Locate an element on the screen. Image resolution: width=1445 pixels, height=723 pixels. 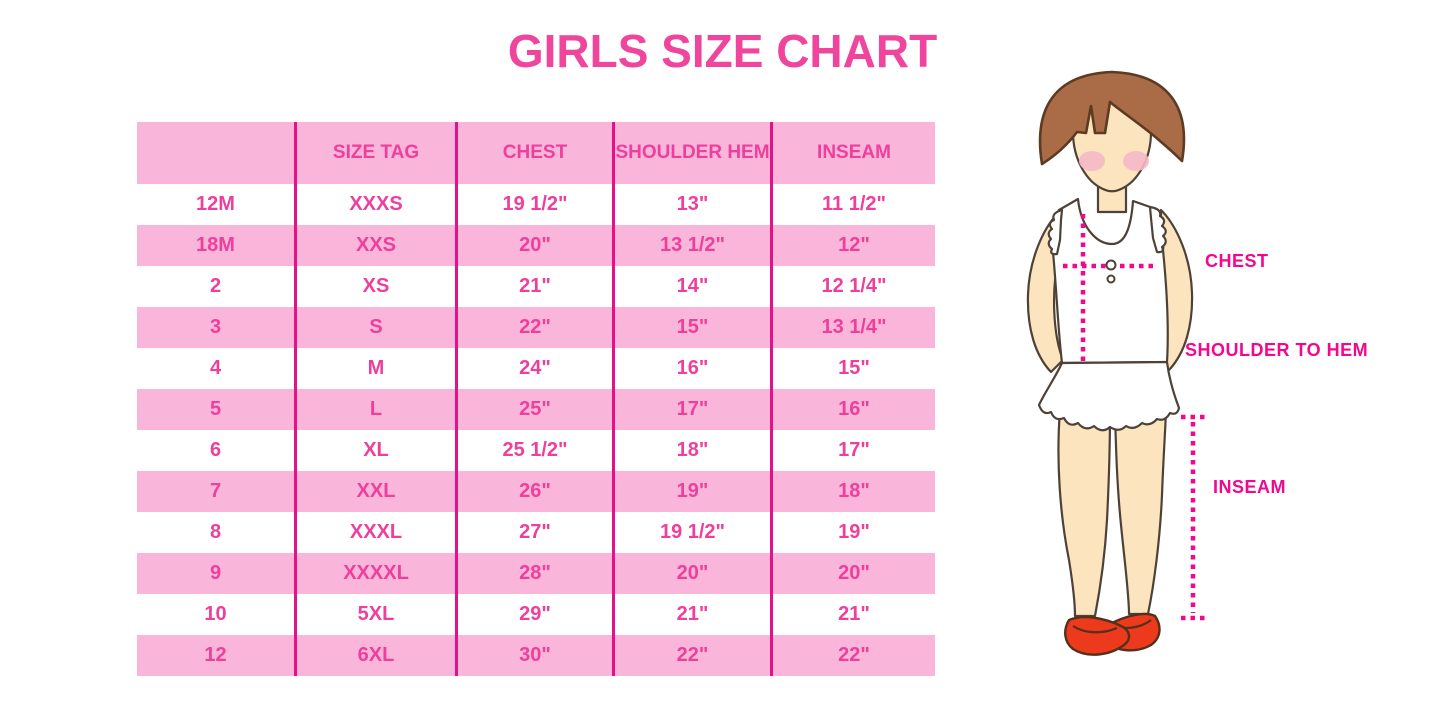
header-cell is located at coordinates (217, 153).